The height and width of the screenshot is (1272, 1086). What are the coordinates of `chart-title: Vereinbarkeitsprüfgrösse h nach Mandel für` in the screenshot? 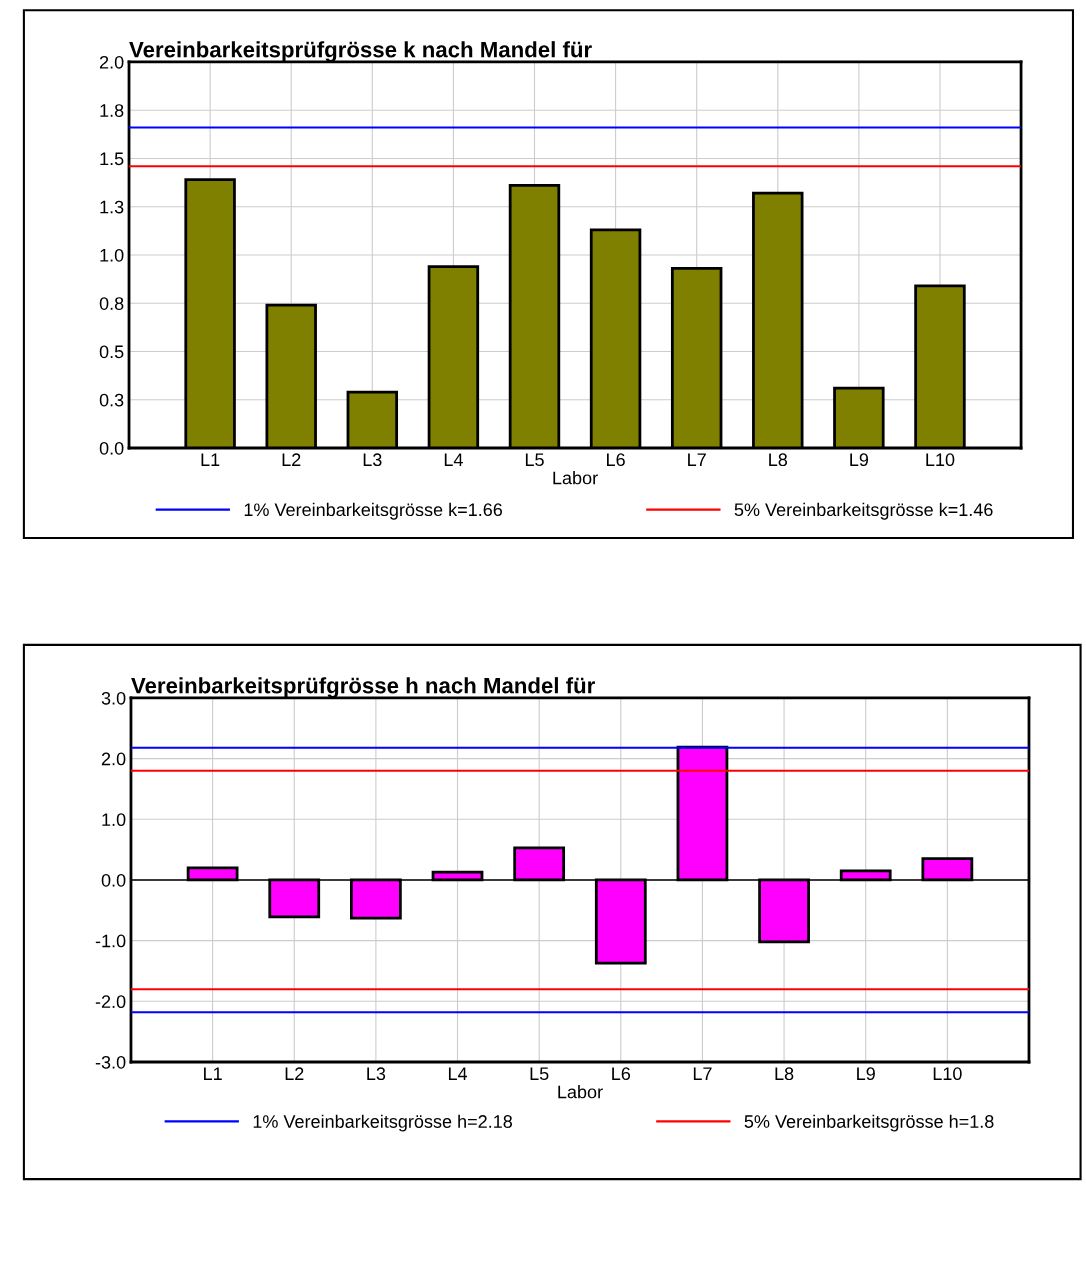 It's located at (363, 687).